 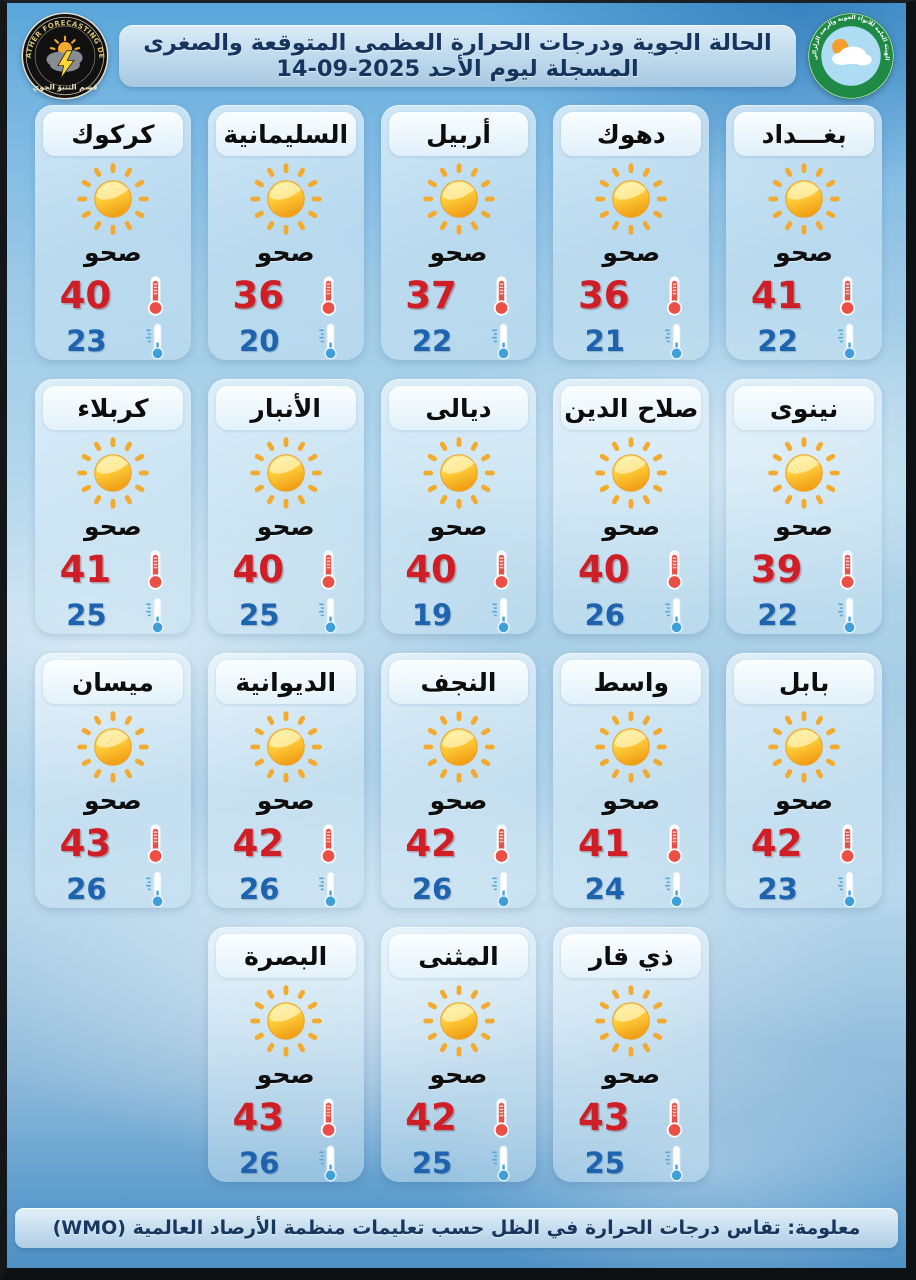 I want to click on min-temp-value: 24, so click(x=604, y=888).